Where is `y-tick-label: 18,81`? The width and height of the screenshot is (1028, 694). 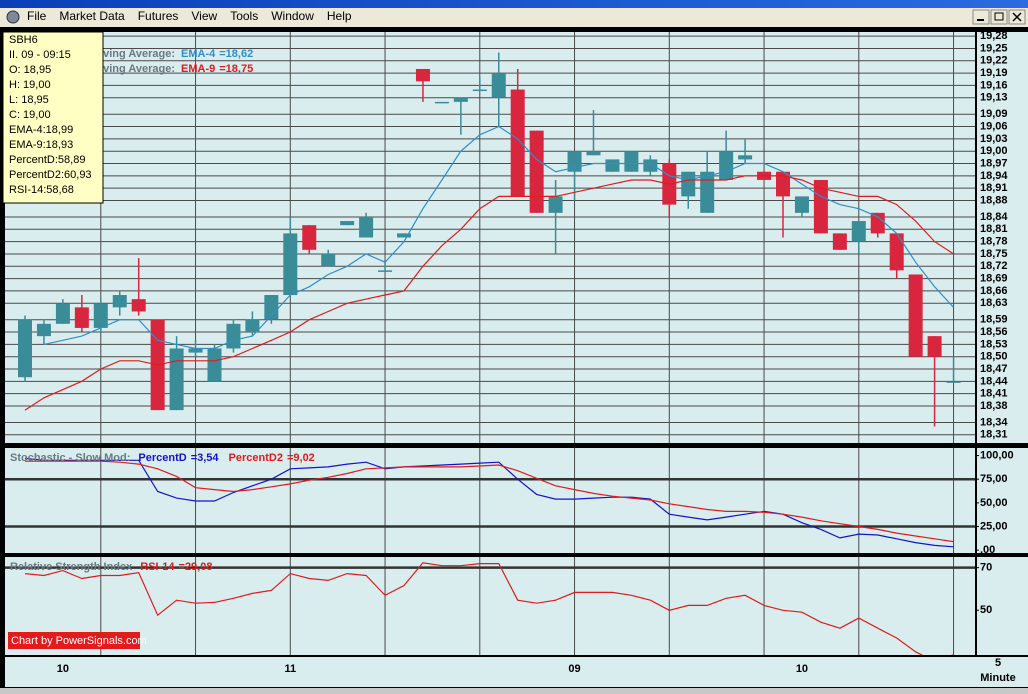
y-tick-label: 18,81 is located at coordinates (994, 229).